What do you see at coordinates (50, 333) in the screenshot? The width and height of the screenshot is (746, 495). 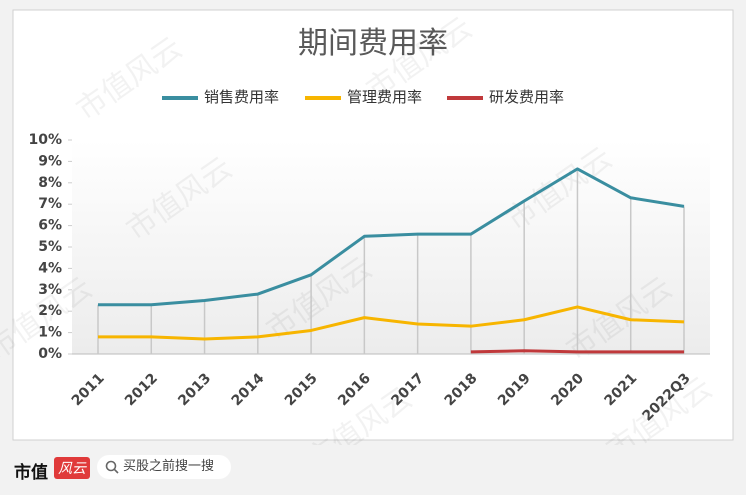 I see `y-tick-label: 1%` at bounding box center [50, 333].